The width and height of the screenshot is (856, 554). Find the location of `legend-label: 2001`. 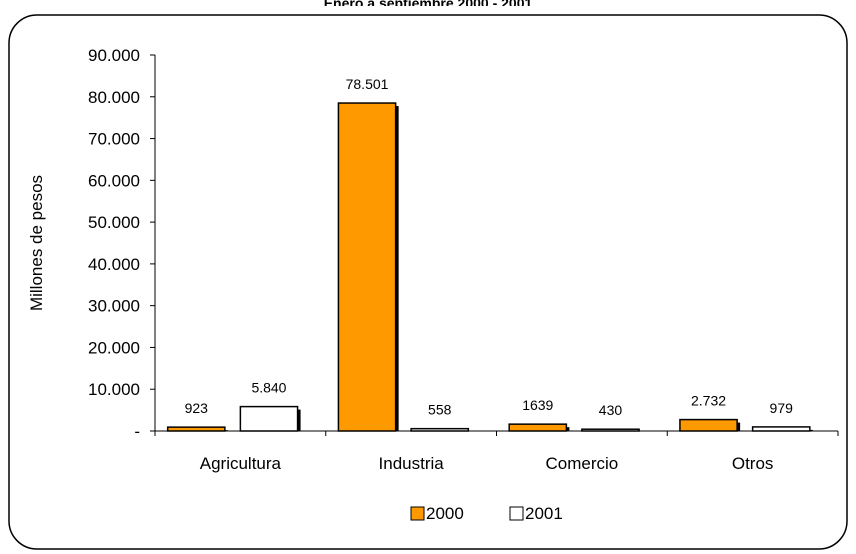

legend-label: 2001 is located at coordinates (544, 513).